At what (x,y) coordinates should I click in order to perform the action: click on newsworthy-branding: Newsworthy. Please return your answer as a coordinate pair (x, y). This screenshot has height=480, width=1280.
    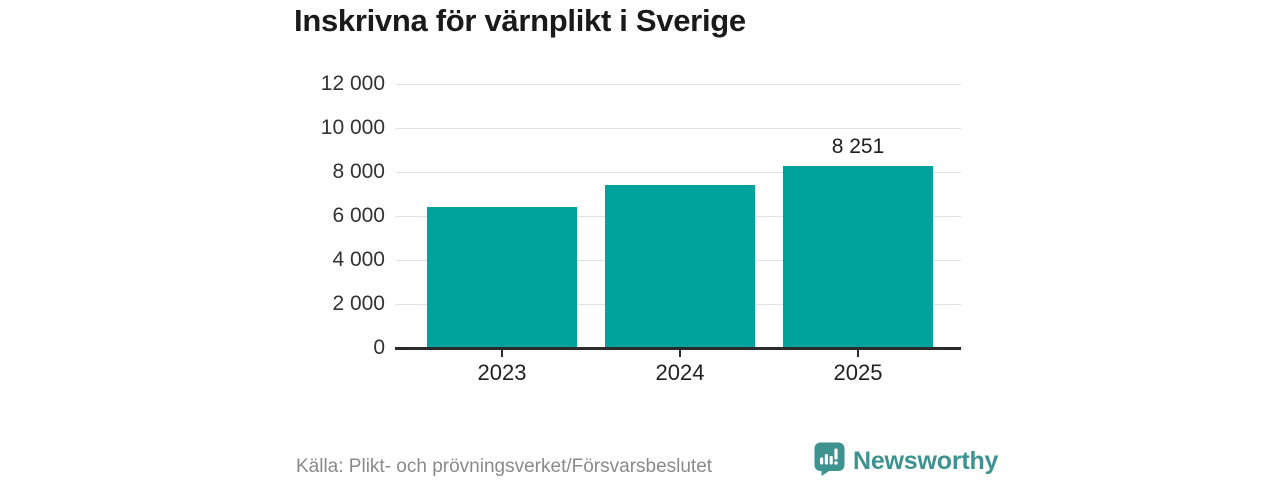
    Looking at the image, I should click on (906, 461).